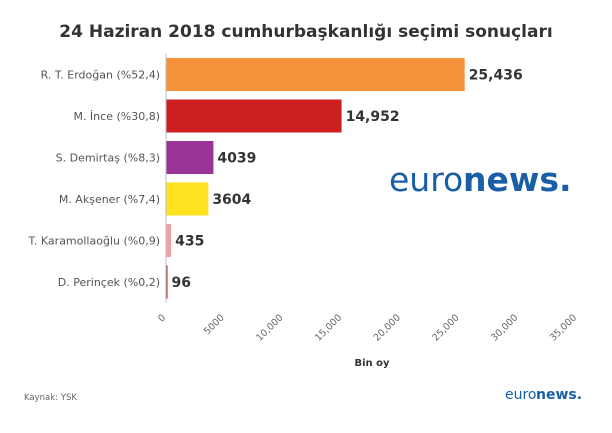 The image size is (612, 433). I want to click on x-tick-label: 30,000, so click(504, 327).